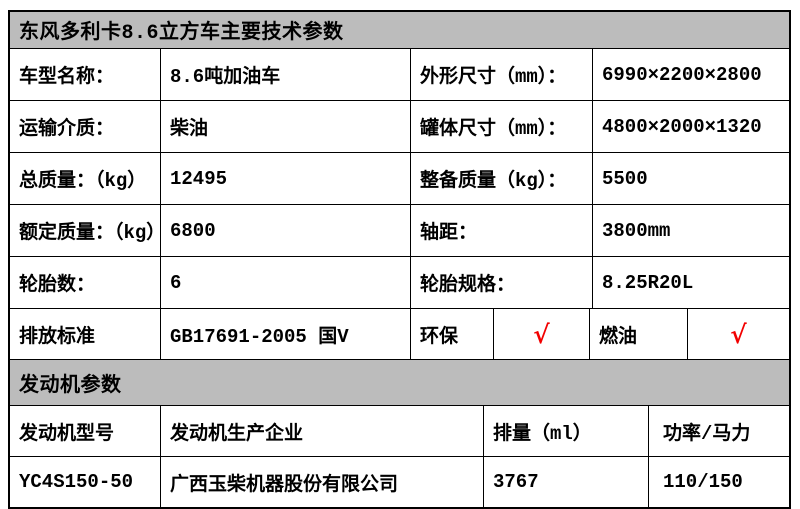 The image size is (800, 509). Describe the element at coordinates (399, 382) in the screenshot. I see `engine-section-bar: 发动机参数` at that location.